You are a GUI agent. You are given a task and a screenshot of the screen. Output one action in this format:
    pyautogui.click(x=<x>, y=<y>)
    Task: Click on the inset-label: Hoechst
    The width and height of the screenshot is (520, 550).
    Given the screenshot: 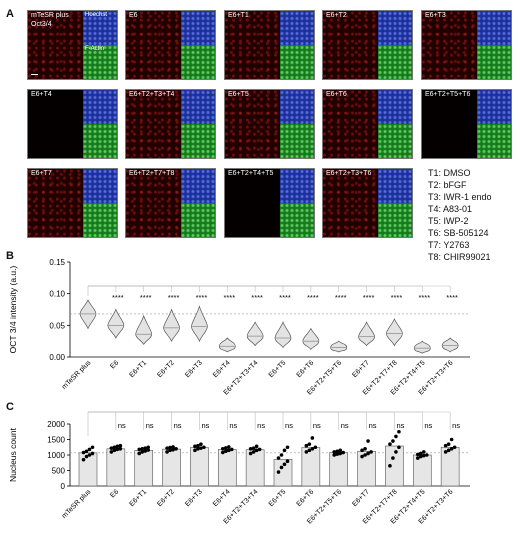 What is the action you would take?
    pyautogui.click(x=96, y=15)
    